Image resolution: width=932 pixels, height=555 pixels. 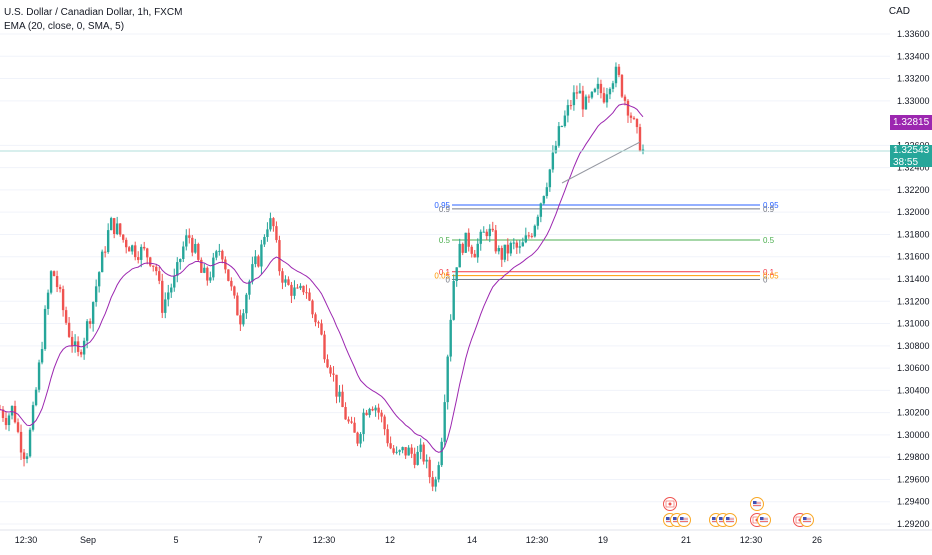 What do you see at coordinates (26, 540) in the screenshot?
I see `time-tick-label: 12:30` at bounding box center [26, 540].